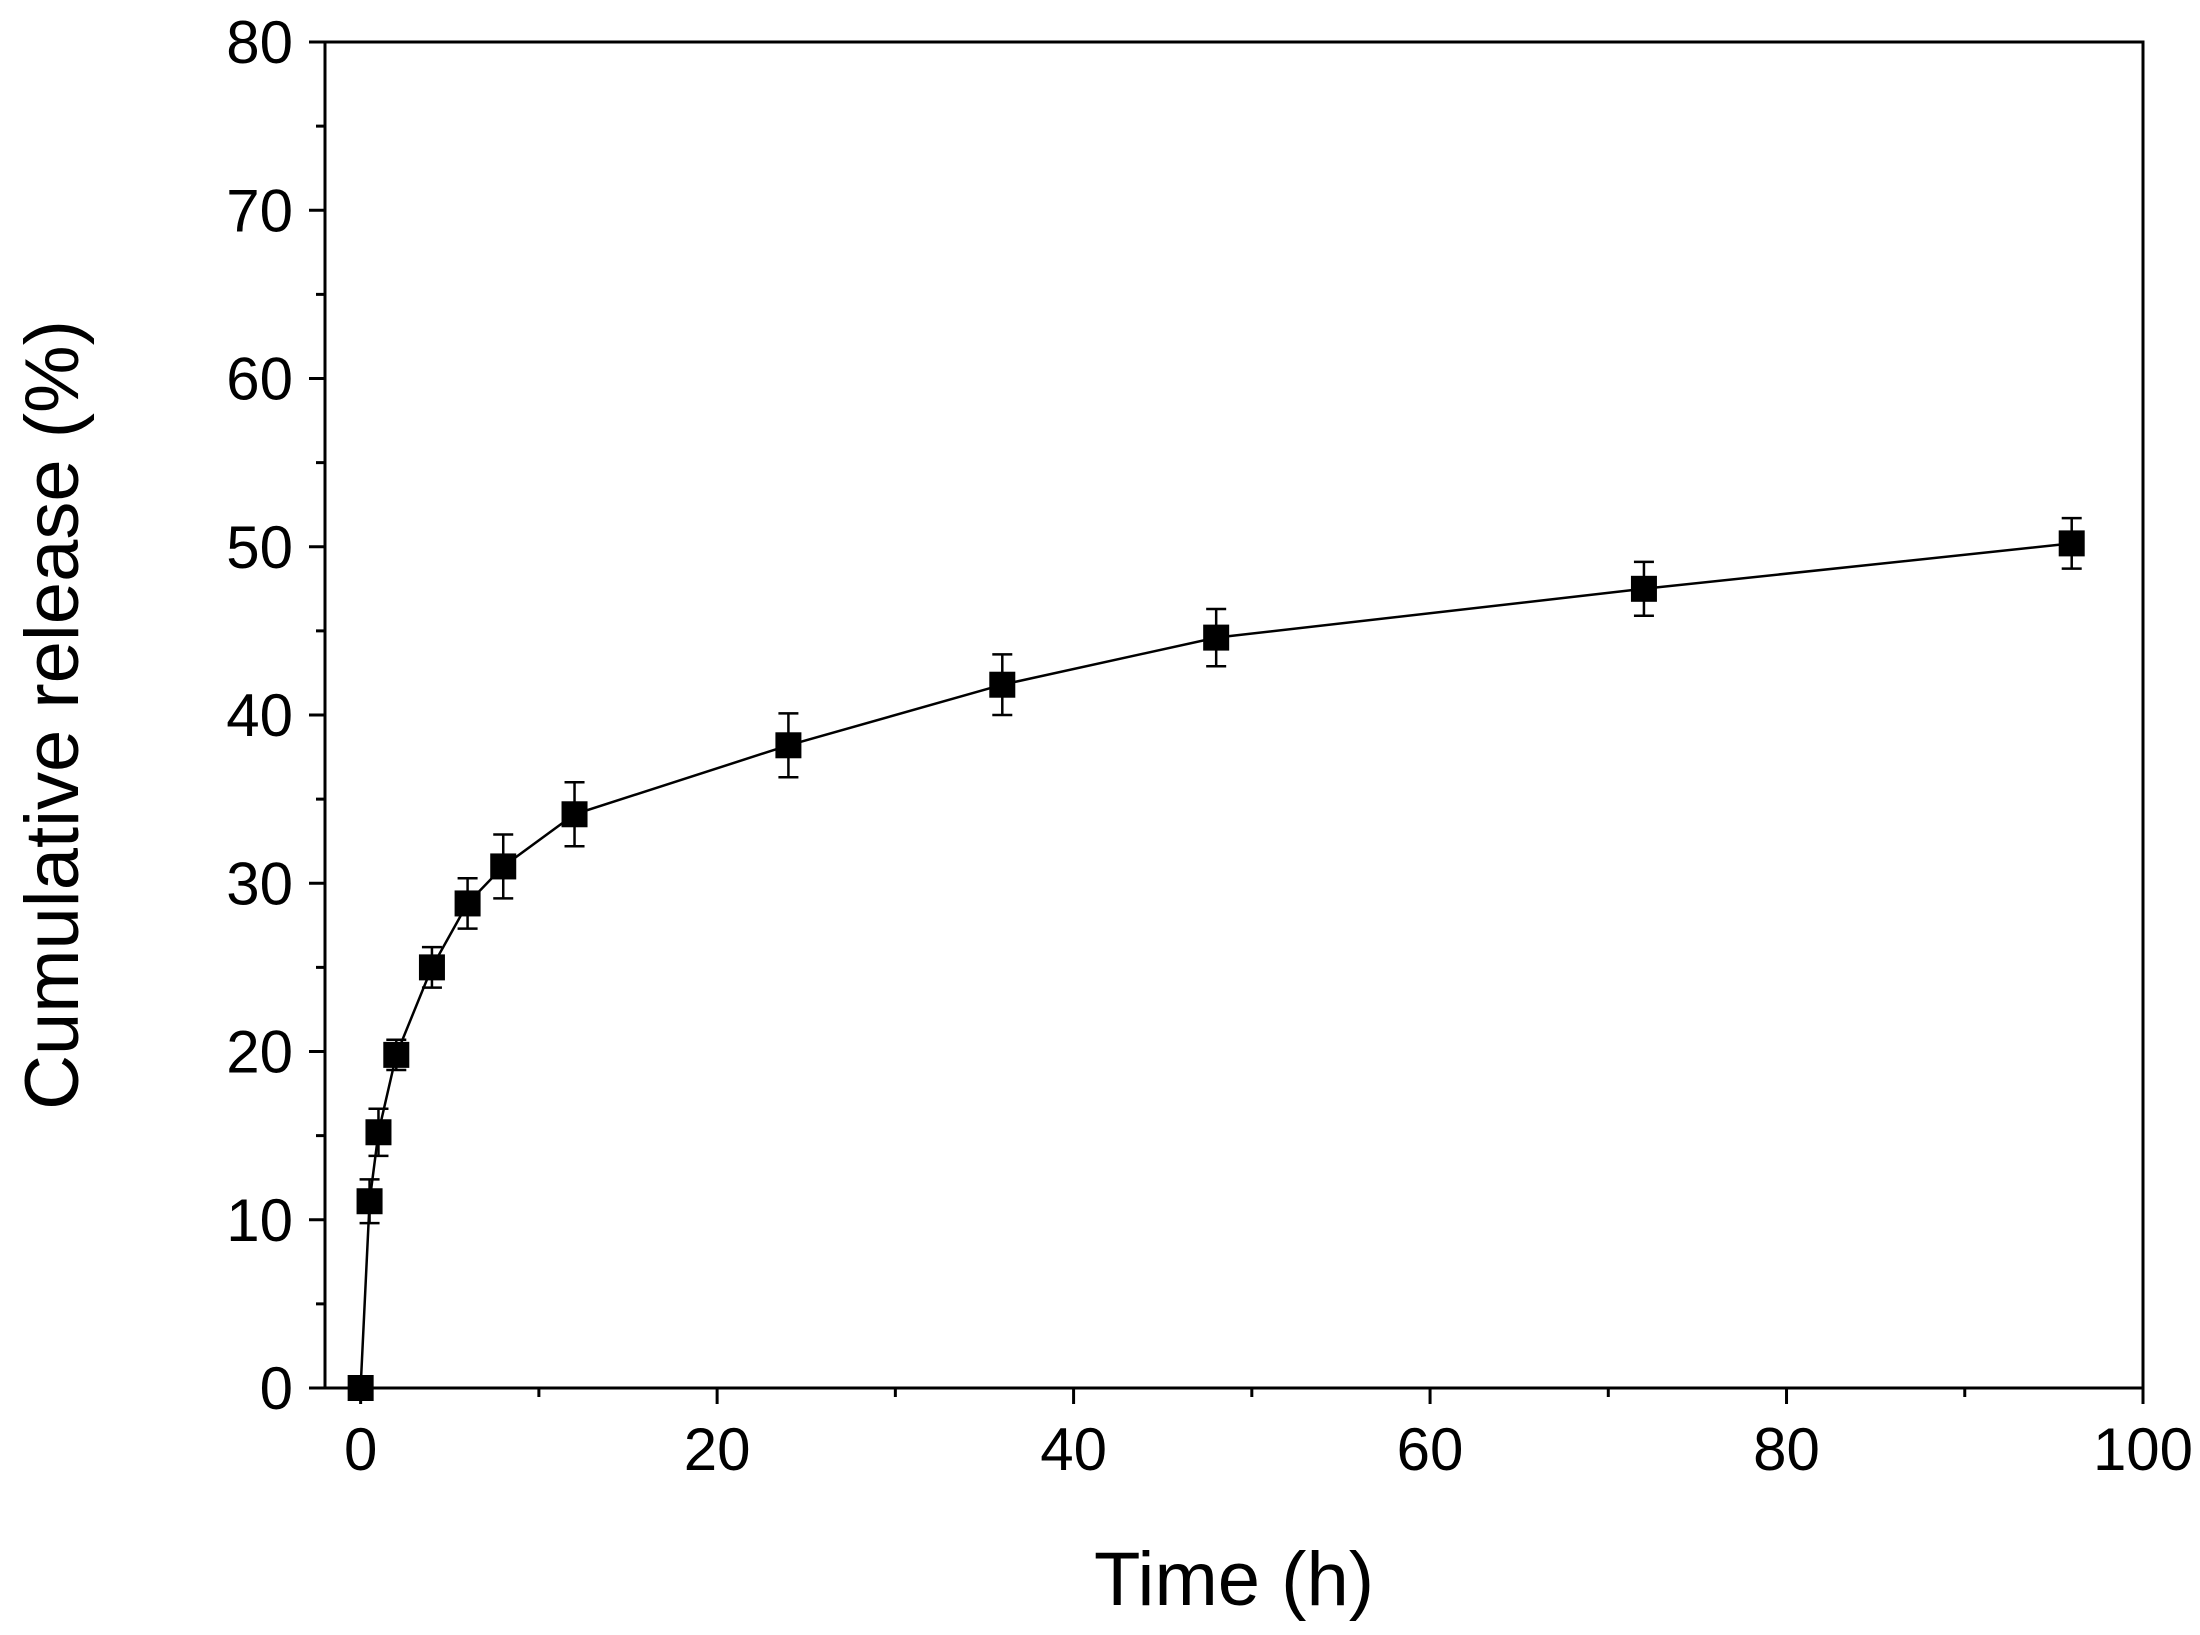 The height and width of the screenshot is (1635, 2200). I want to click on x-tick-label: 40, so click(1073, 1449).